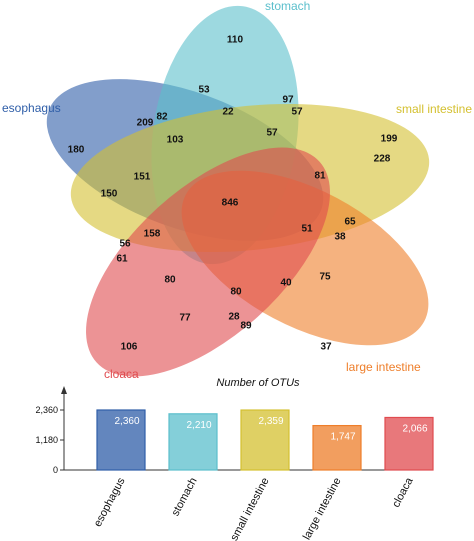 The image size is (474, 541). Describe the element at coordinates (382, 159) in the screenshot. I see `venn-region-count: 228` at that location.